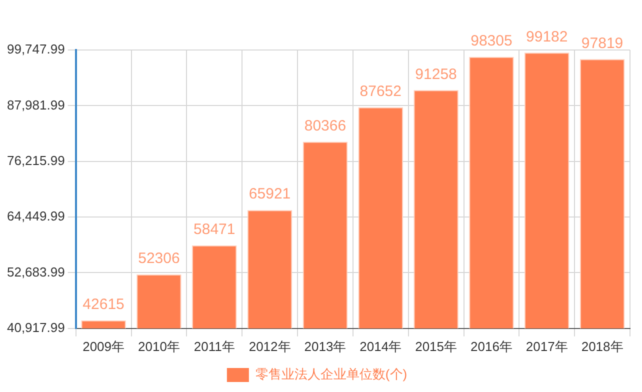  I want to click on data-label: 80366, so click(325, 125).